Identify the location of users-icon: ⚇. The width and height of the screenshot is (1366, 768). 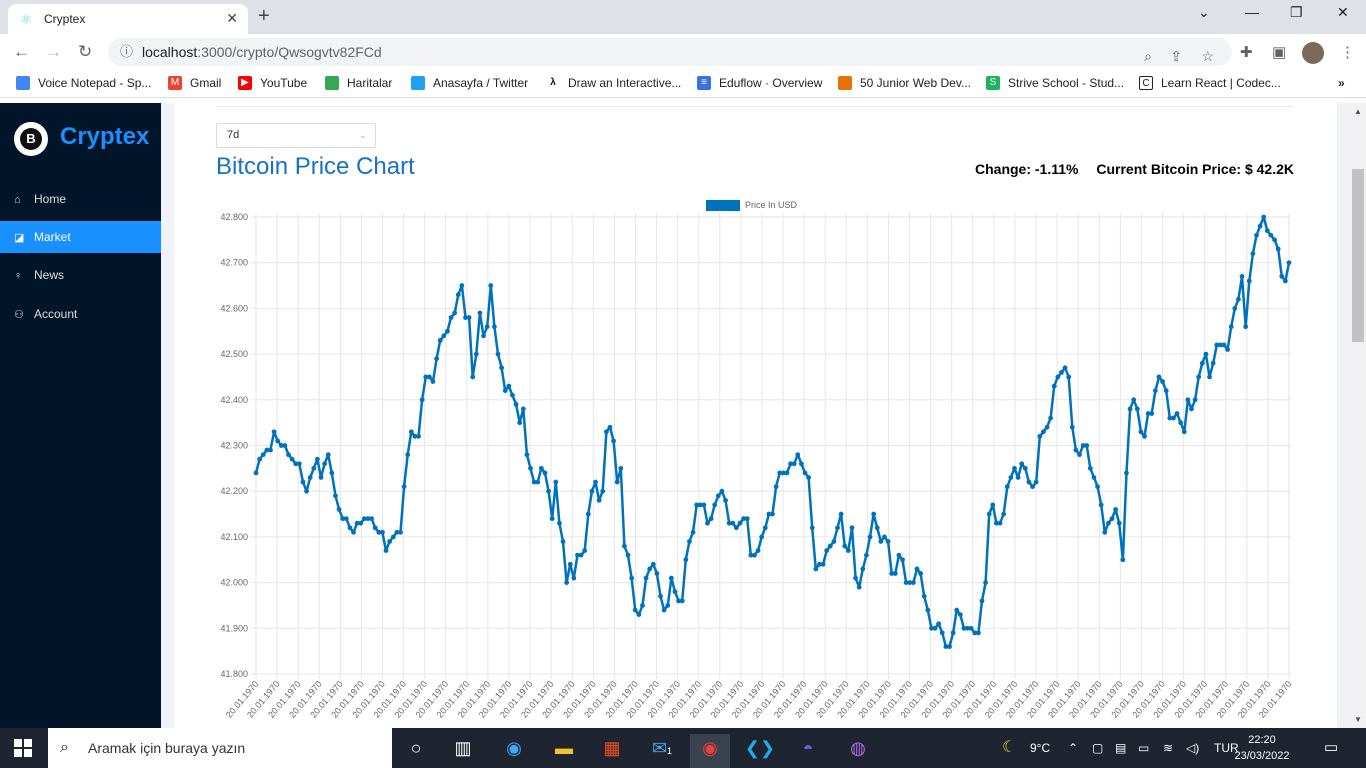
(19, 315).